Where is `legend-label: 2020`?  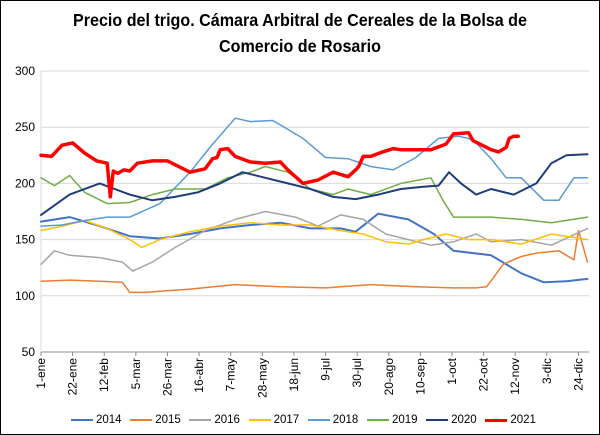
legend-label: 2020 is located at coordinates (464, 420).